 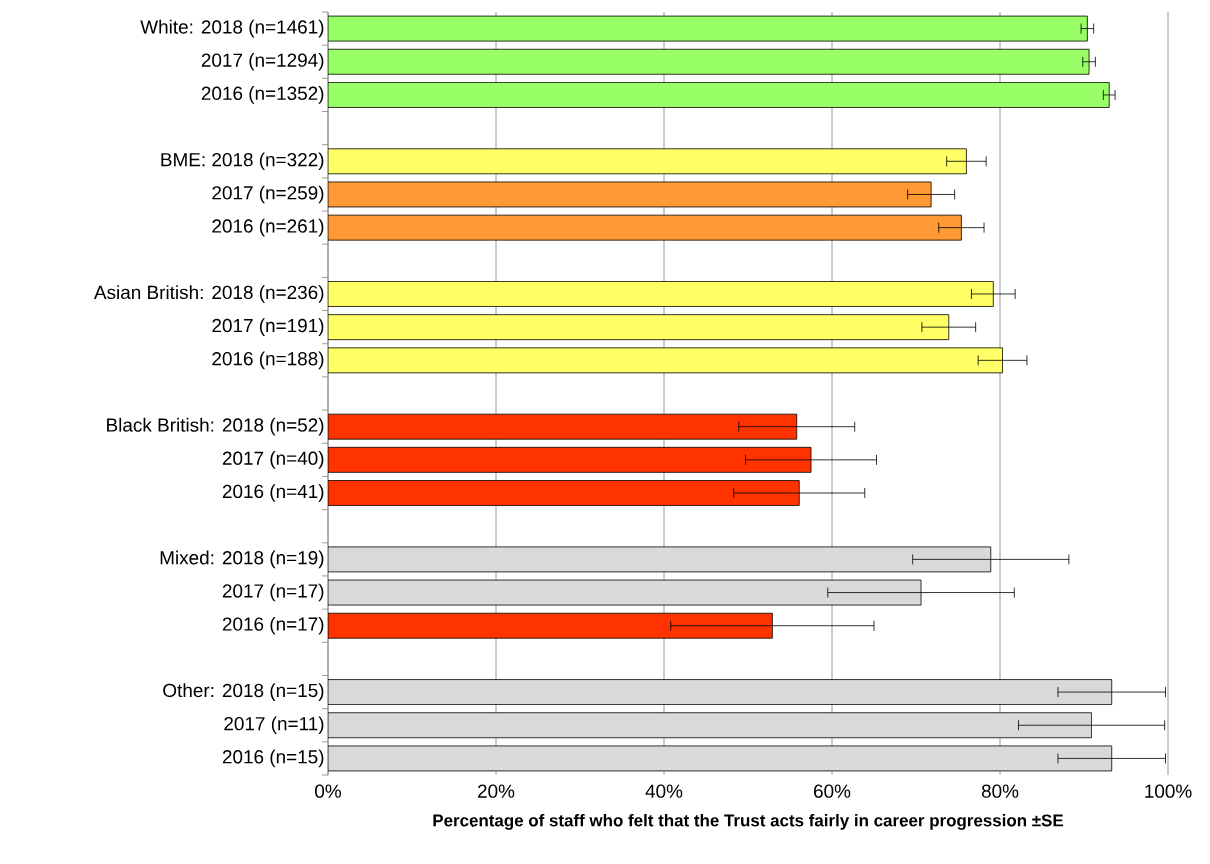 What do you see at coordinates (243, 692) in the screenshot?
I see `y-tick-label: Other: 2018 (n=15)` at bounding box center [243, 692].